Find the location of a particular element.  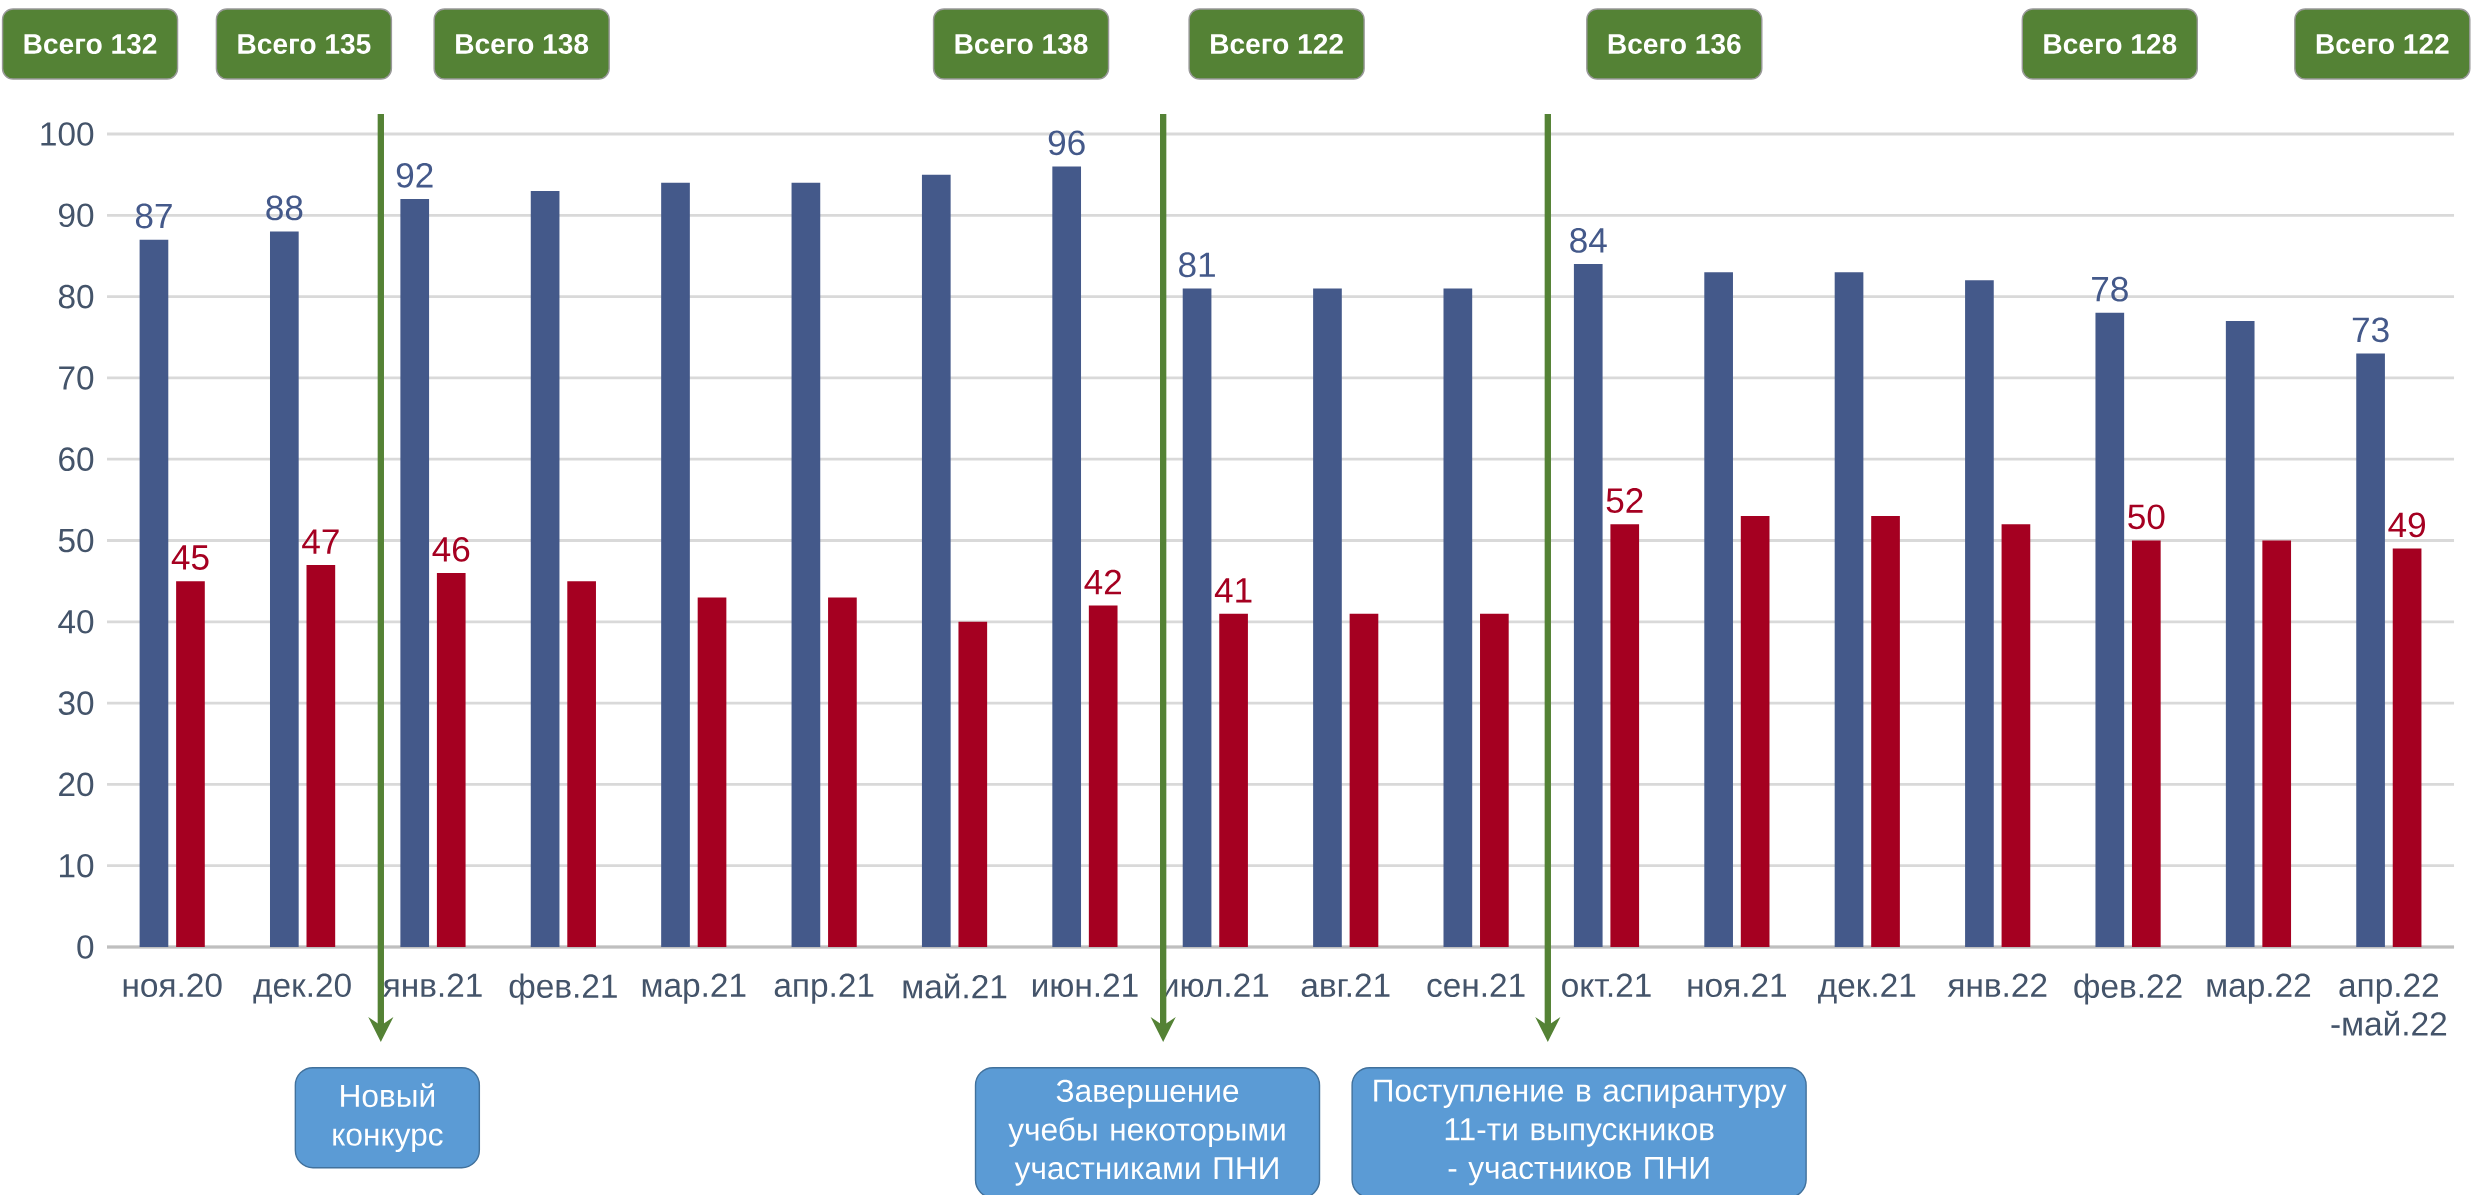

y-tick-label: 10 is located at coordinates (76, 865).